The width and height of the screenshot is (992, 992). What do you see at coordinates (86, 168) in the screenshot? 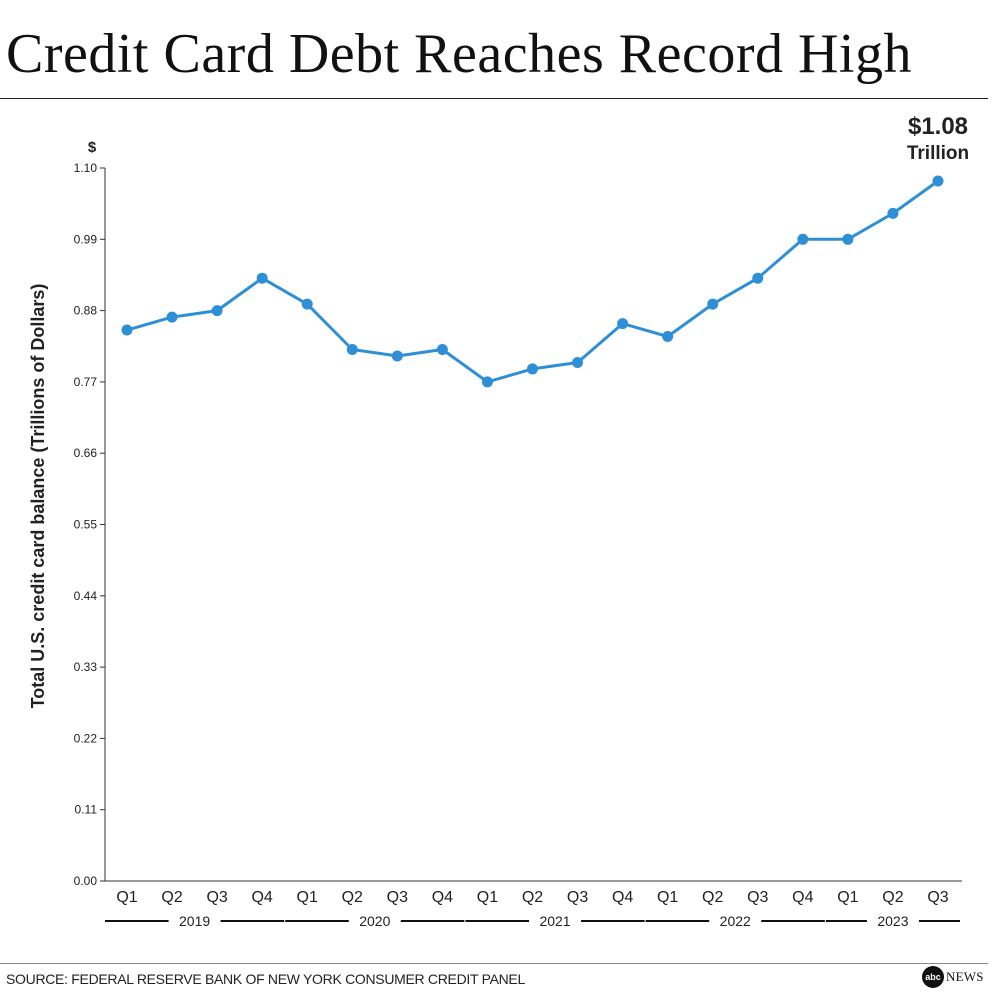
I see `y-tick-label: 1.10` at bounding box center [86, 168].